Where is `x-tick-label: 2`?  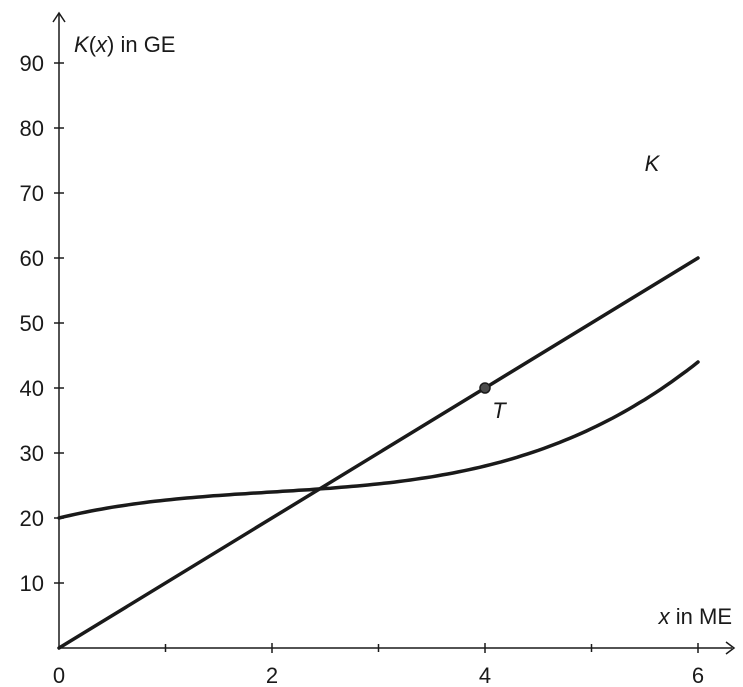 x-tick-label: 2 is located at coordinates (272, 675).